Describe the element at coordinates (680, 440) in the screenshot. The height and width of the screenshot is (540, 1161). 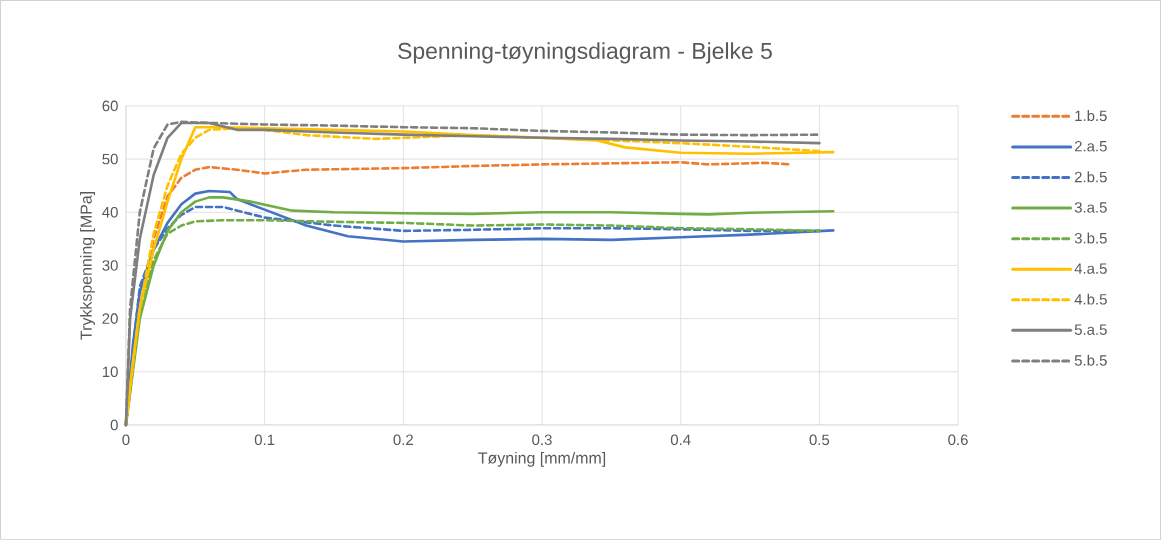
I see `x-tick-label: 0.4` at that location.